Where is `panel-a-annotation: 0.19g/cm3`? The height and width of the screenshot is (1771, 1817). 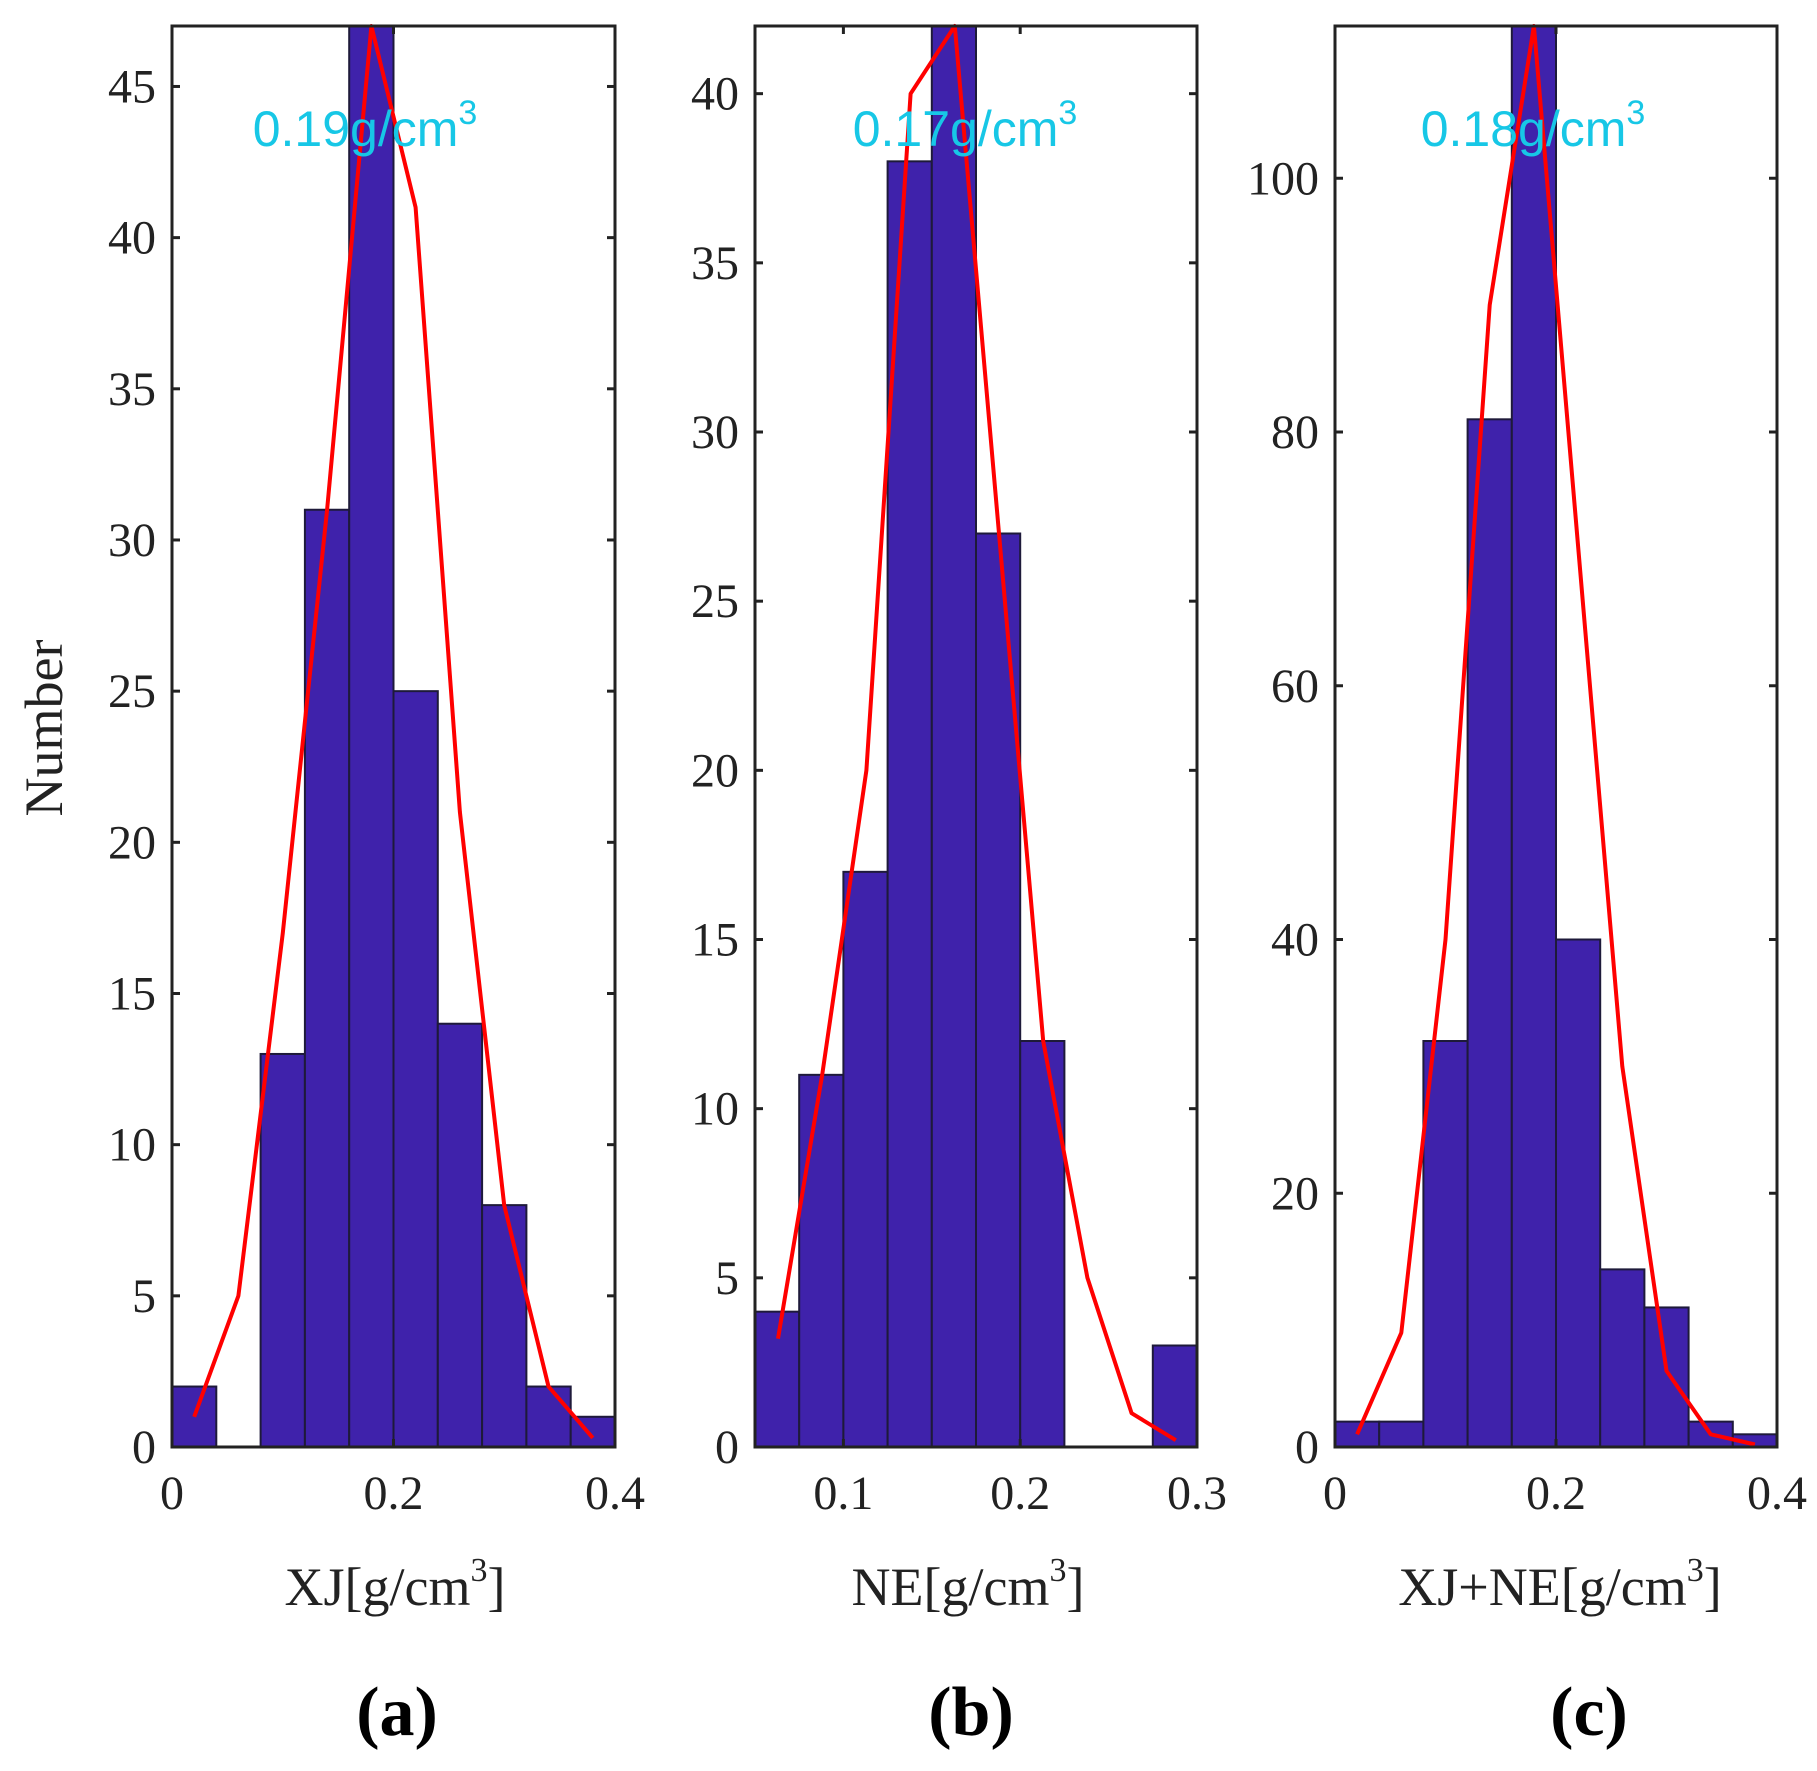 panel-a-annotation: 0.19g/cm3 is located at coordinates (365, 125).